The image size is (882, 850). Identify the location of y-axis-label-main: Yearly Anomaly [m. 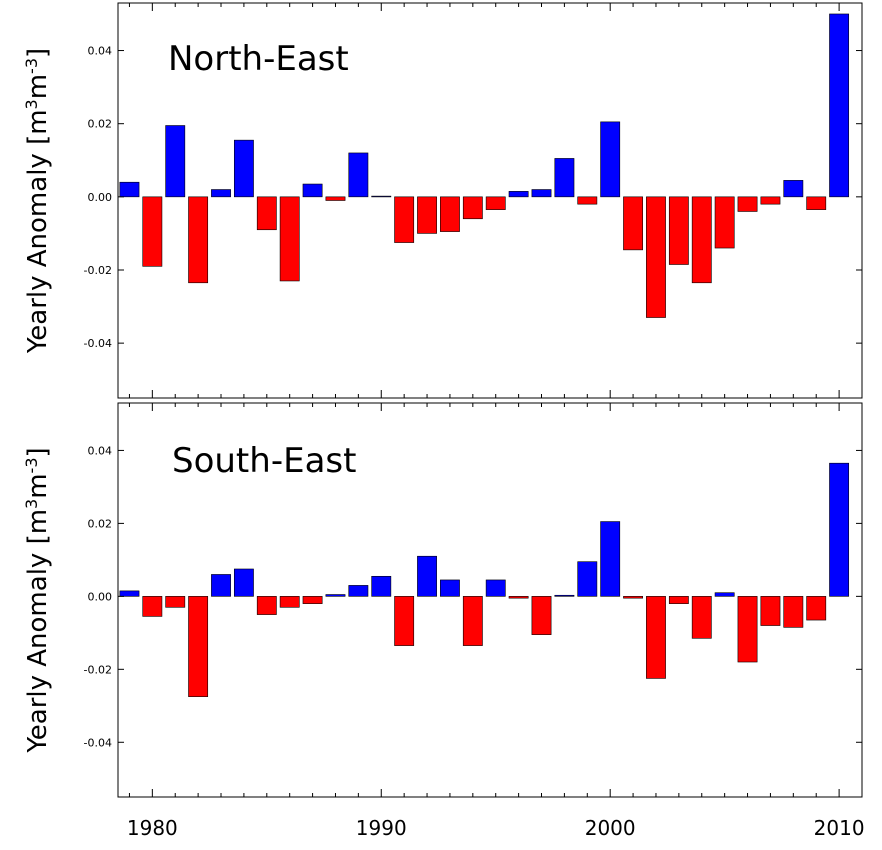
(38, 231).